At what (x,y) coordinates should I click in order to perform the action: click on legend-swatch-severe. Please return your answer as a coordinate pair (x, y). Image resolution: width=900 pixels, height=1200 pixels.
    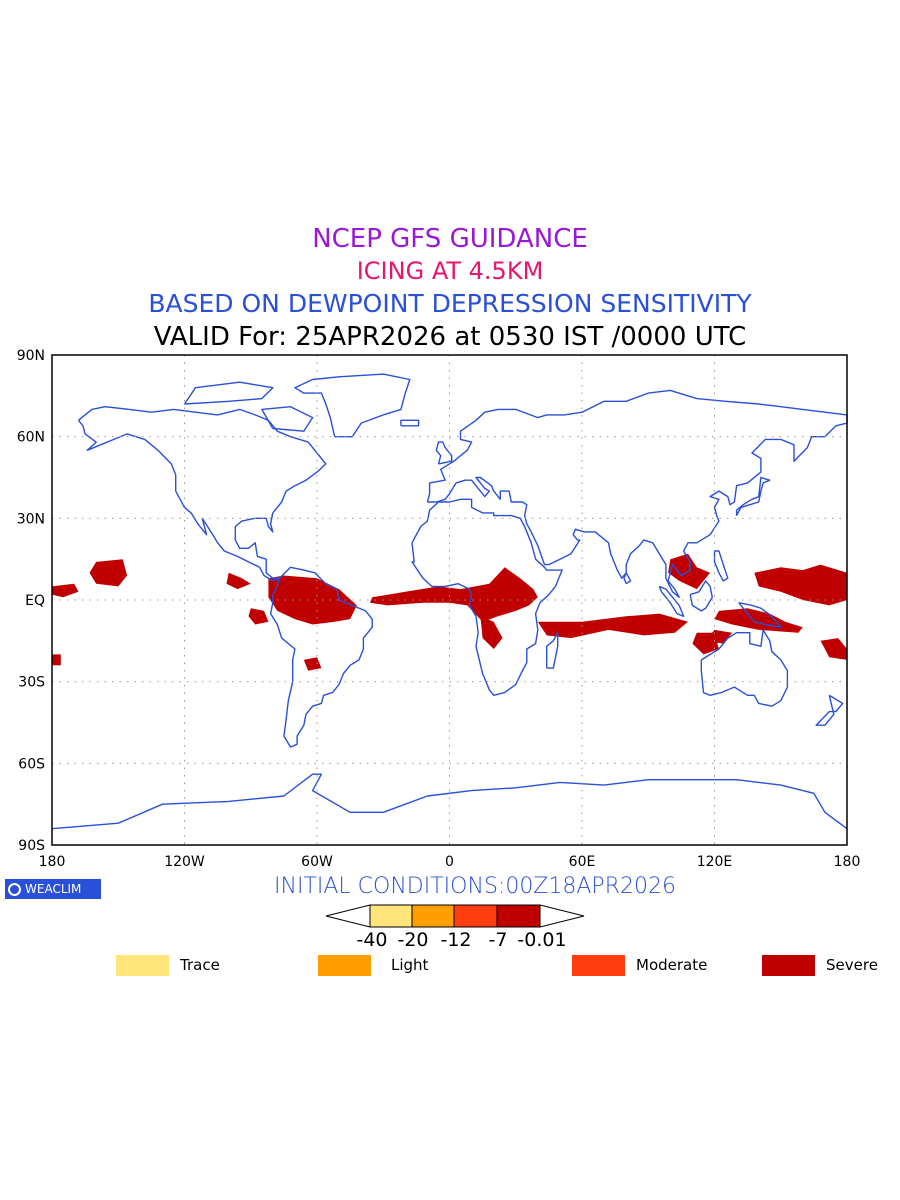
    Looking at the image, I should click on (788, 965).